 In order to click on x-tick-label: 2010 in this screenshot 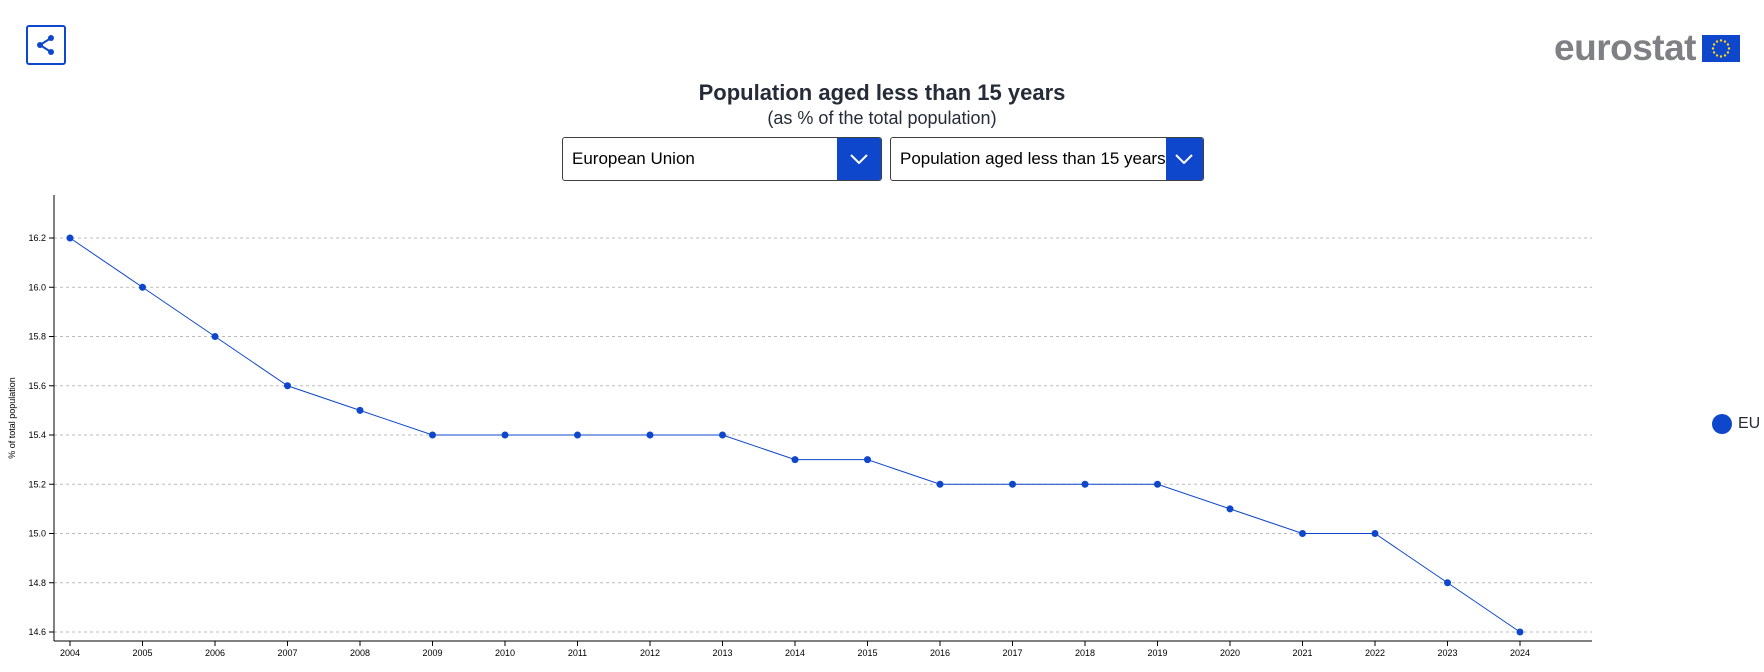, I will do `click(505, 653)`.